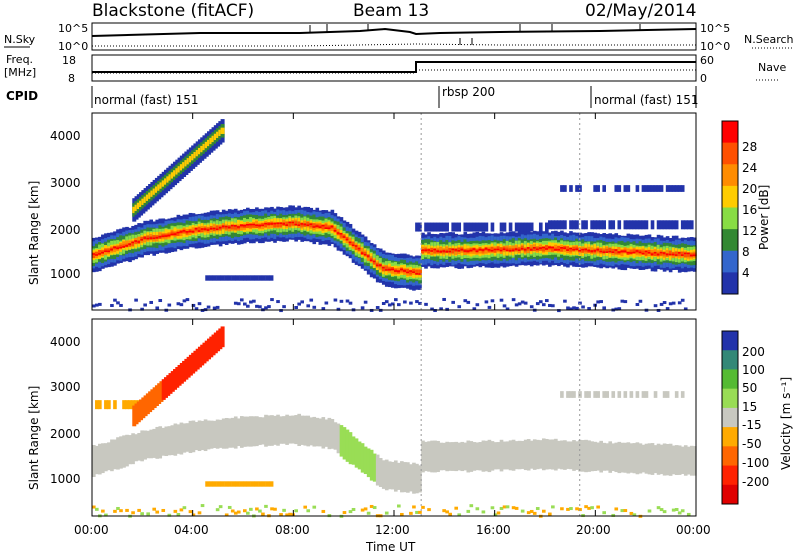  Describe the element at coordinates (746, 252) in the screenshot. I see `power-cb-tick-8: 8` at that location.